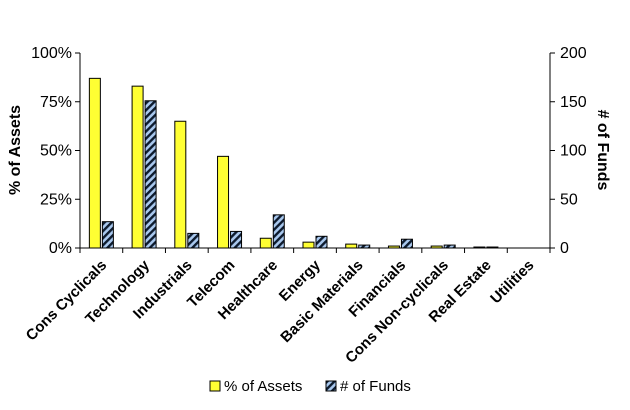 This screenshot has height=410, width=630. I want to click on legend: % of Assets # of Funds, so click(310, 386).